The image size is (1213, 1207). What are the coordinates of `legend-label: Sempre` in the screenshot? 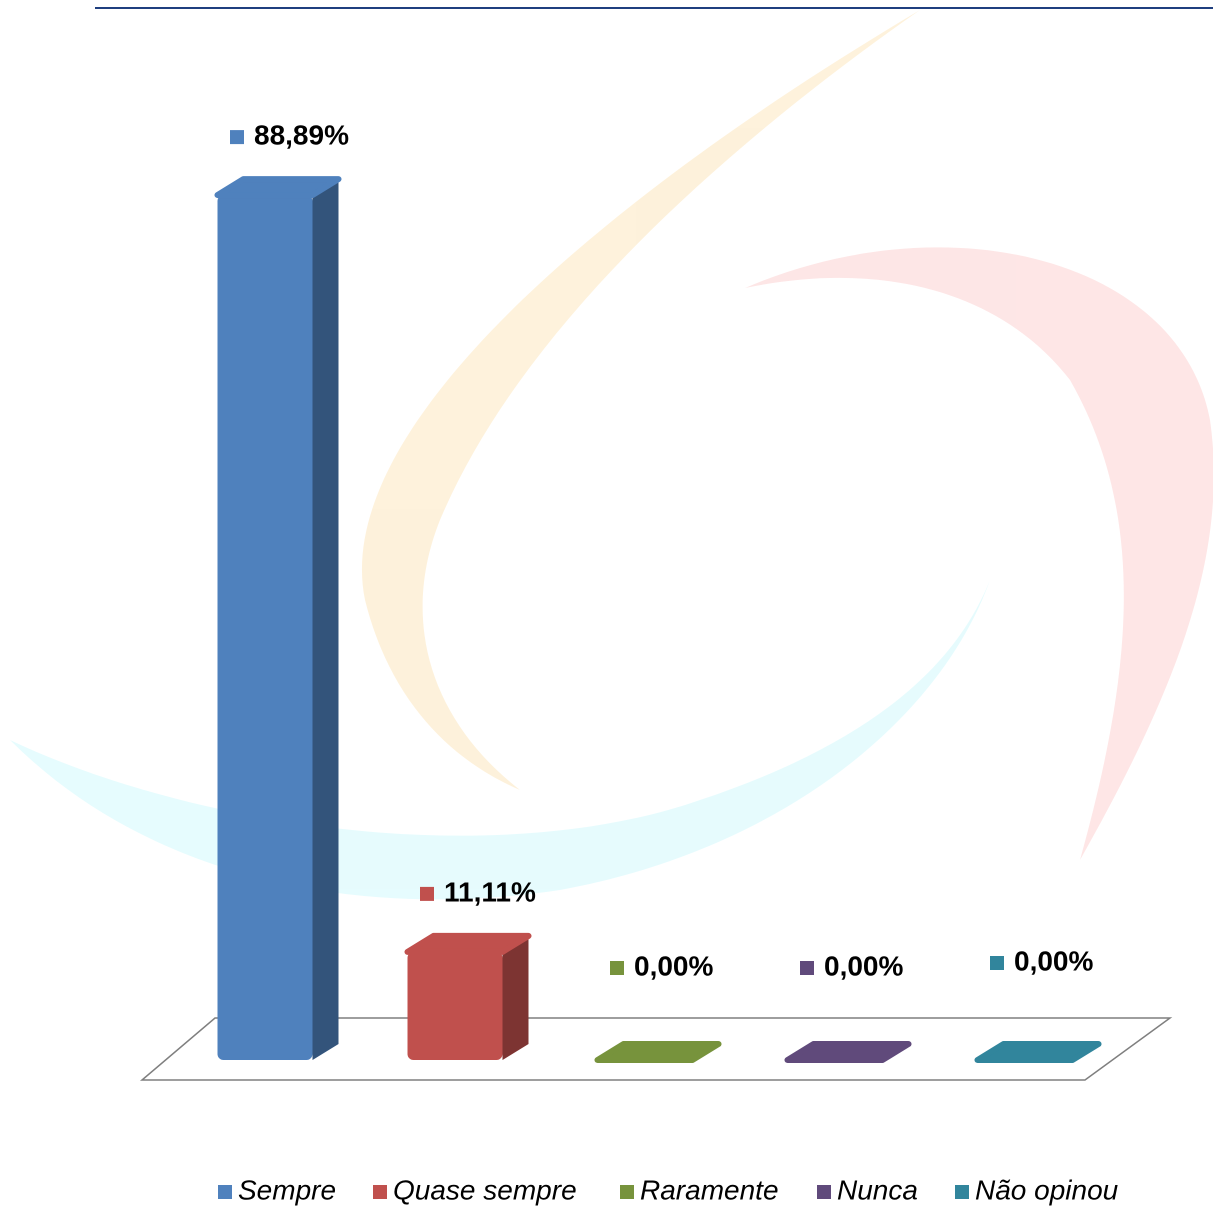 It's located at (287, 1189).